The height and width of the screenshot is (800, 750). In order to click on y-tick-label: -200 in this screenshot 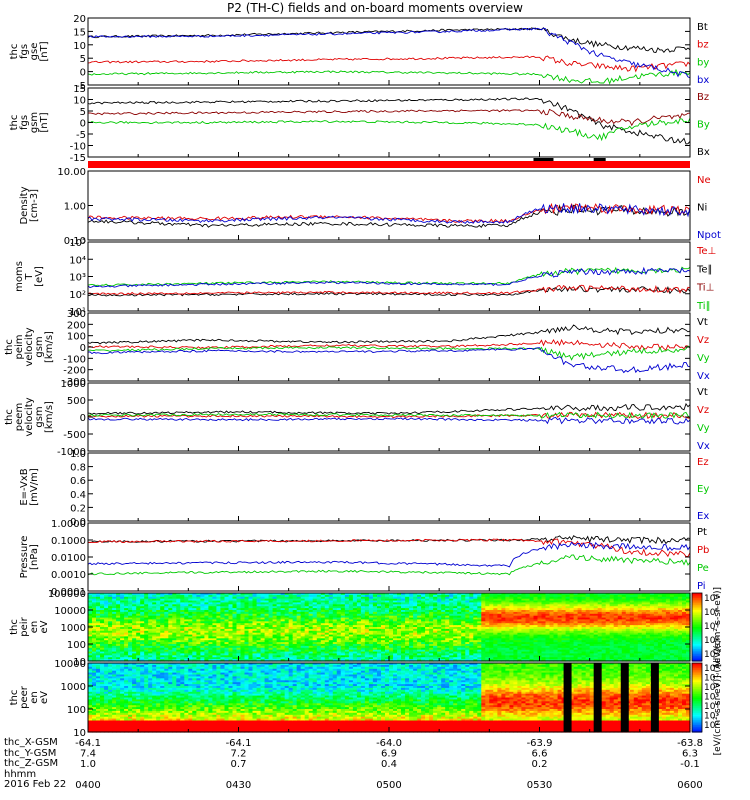, I will do `click(74, 371)`.